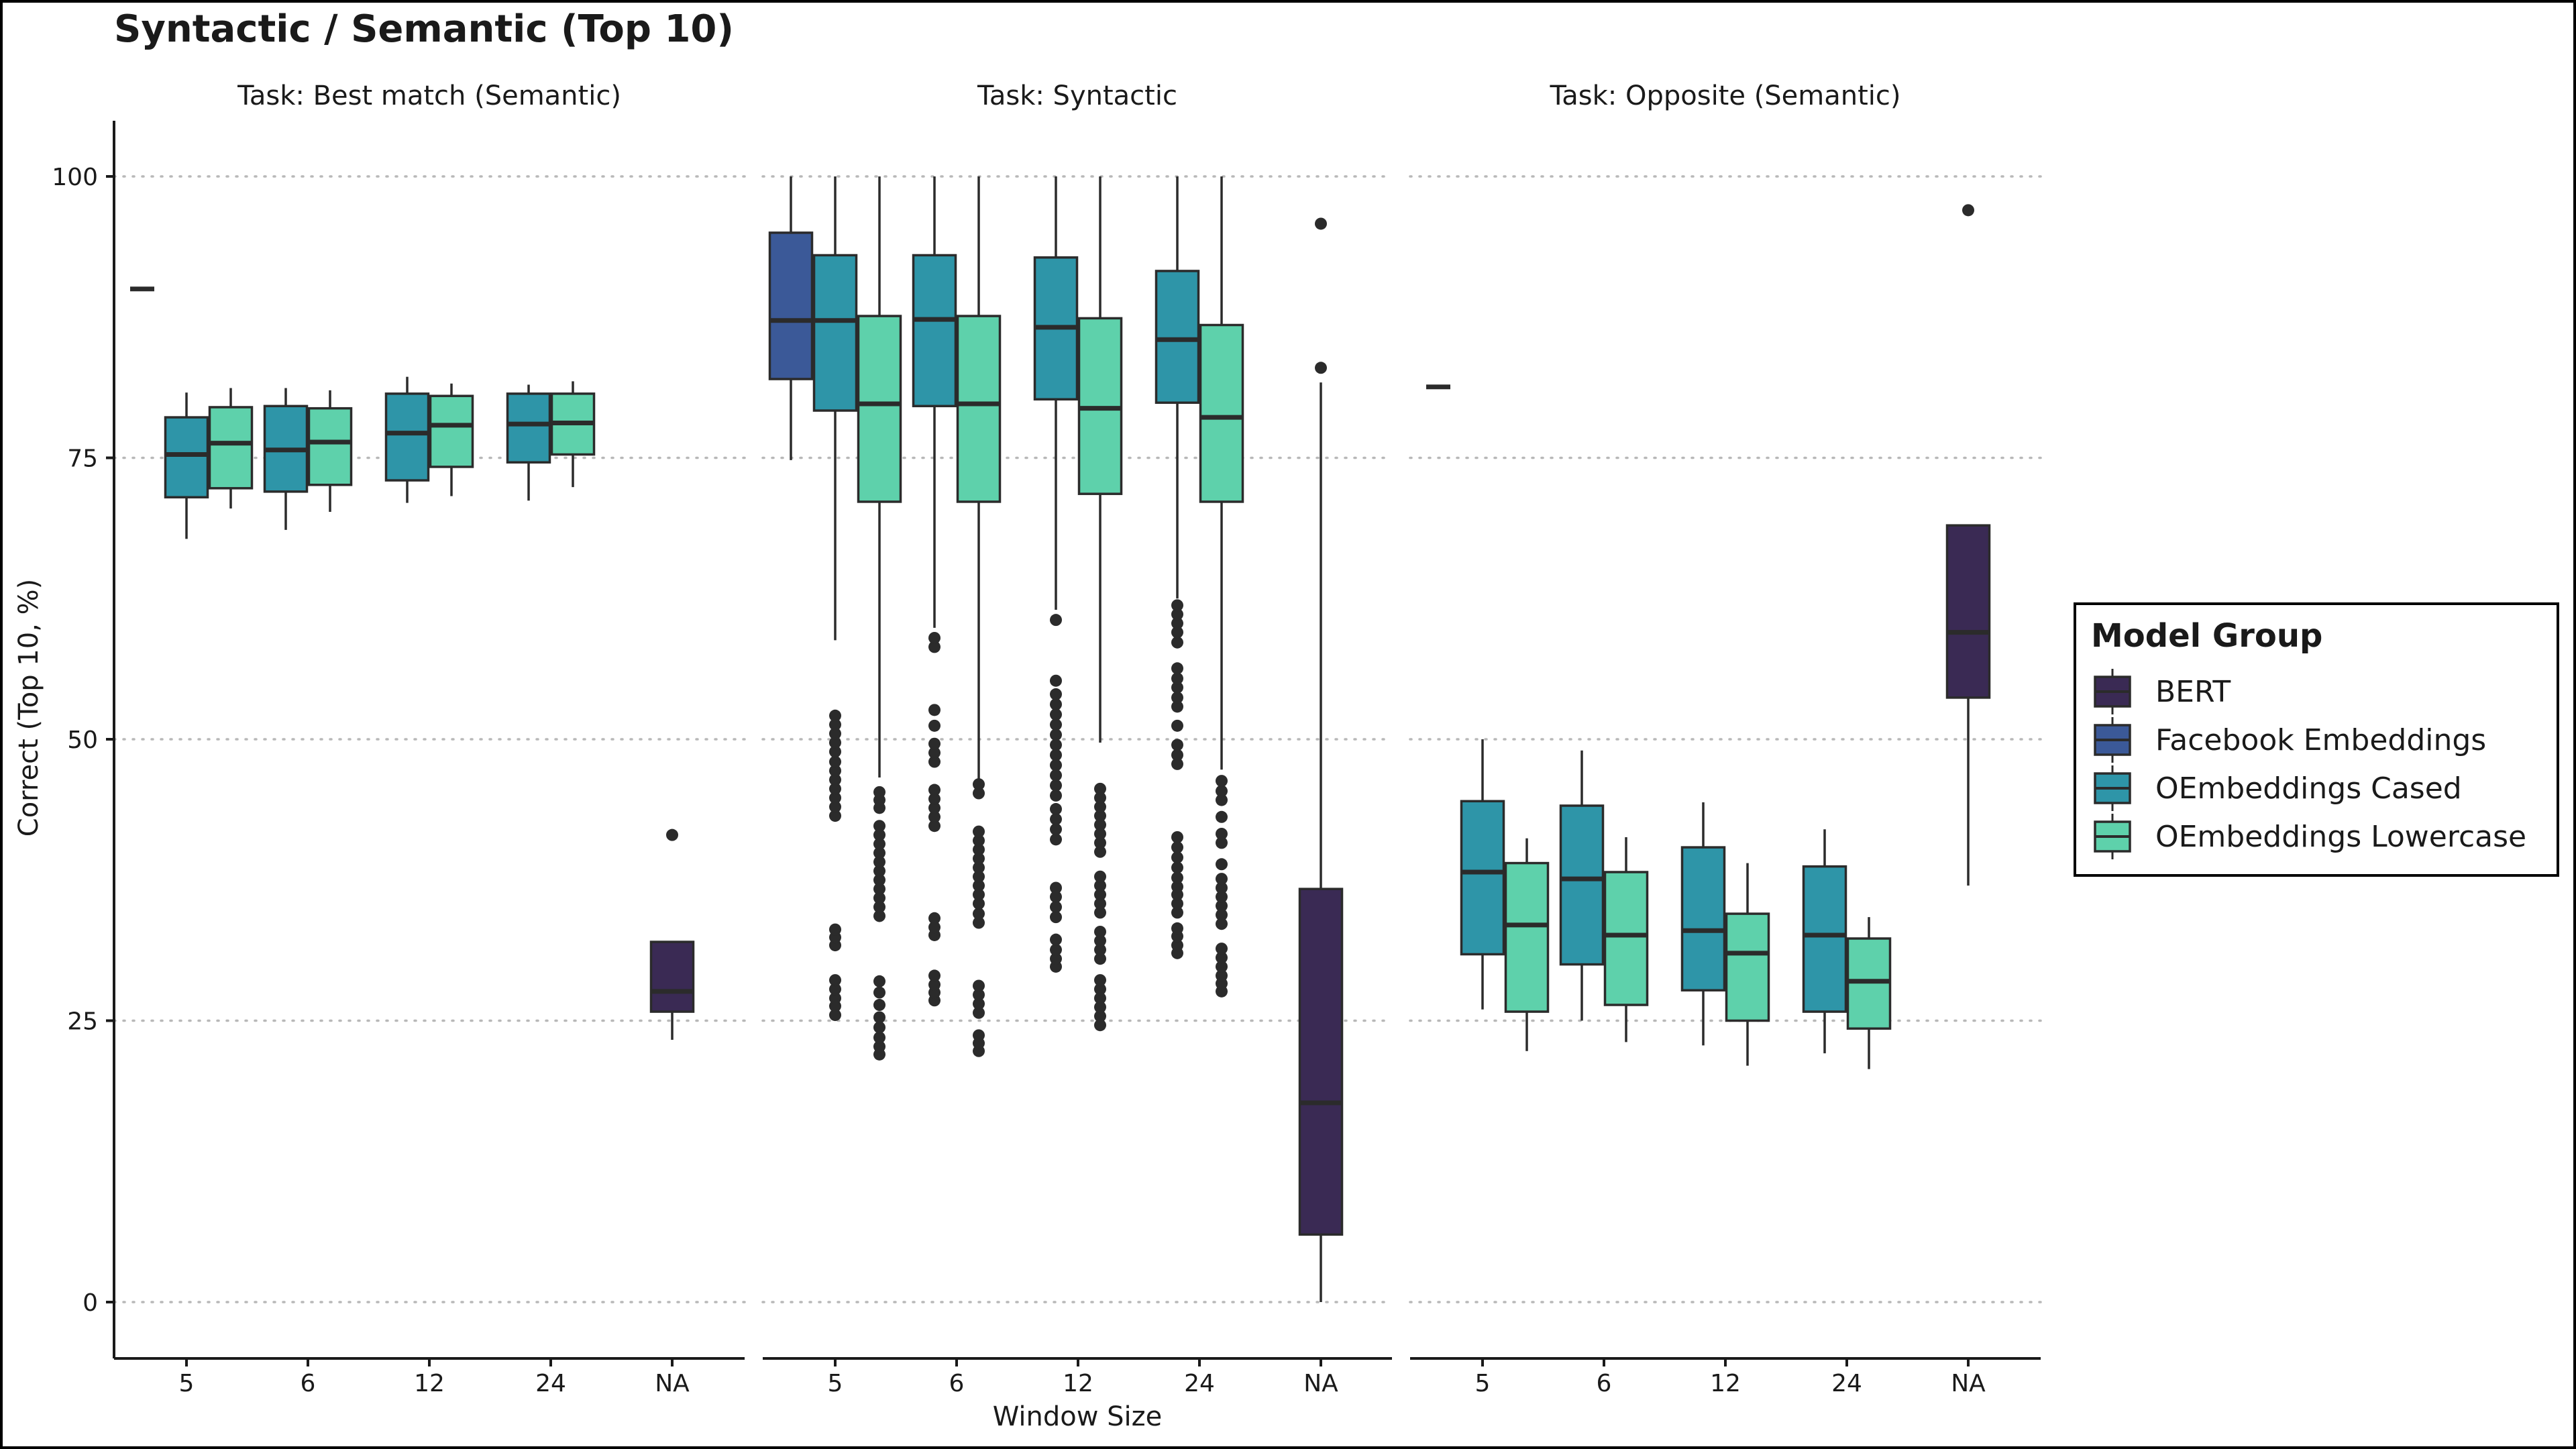 The height and width of the screenshot is (1449, 2576). I want to click on x-tick-label: 5, so click(835, 1383).